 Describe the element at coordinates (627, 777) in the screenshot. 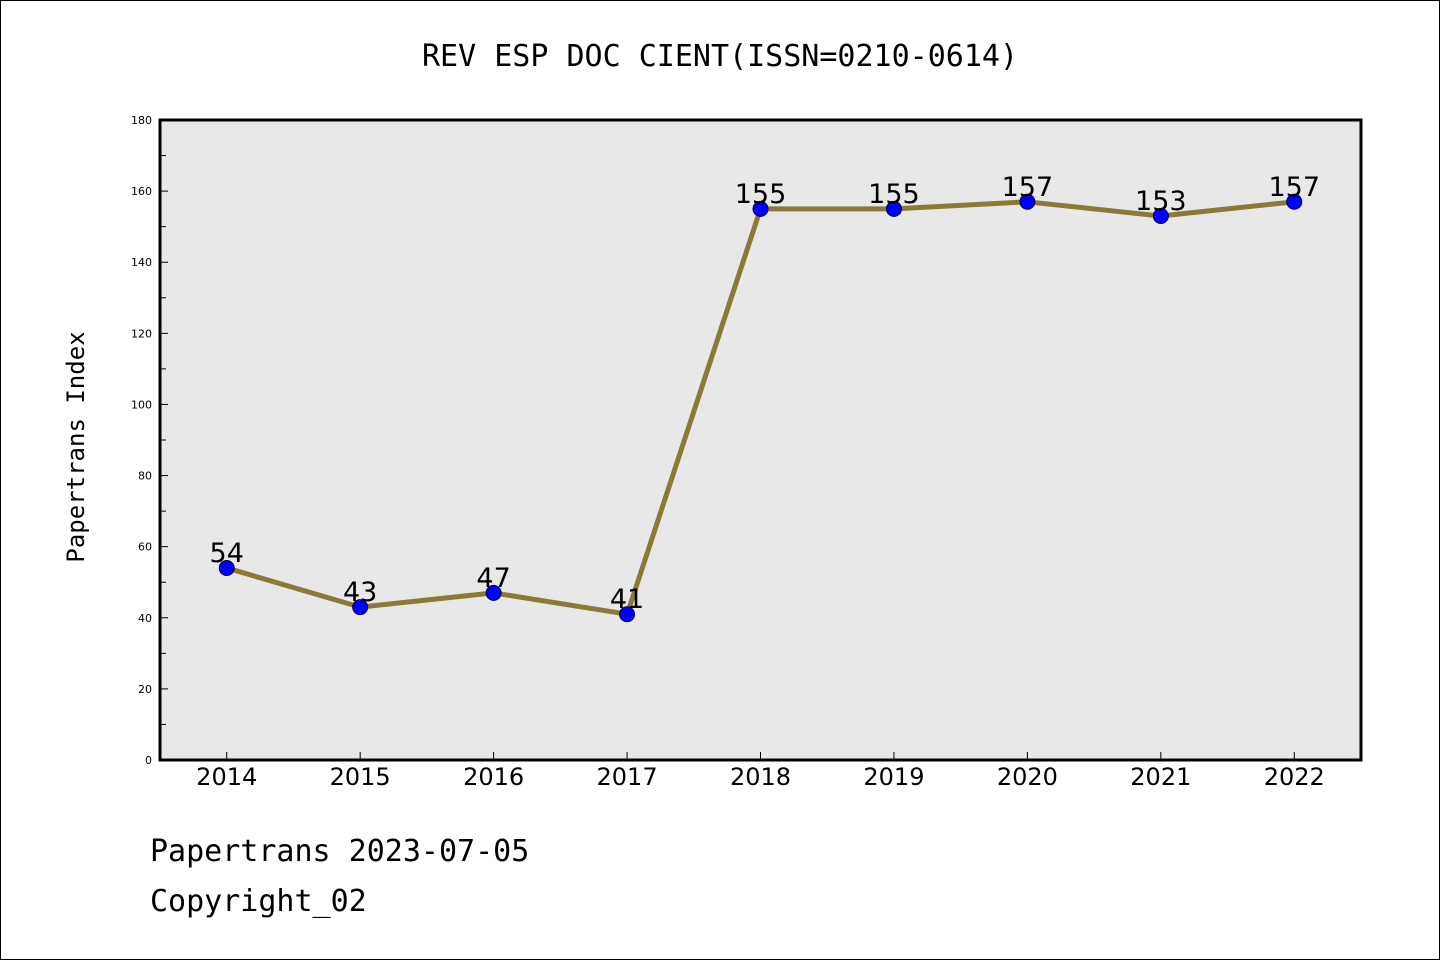

I see `x-tick-label: 2017` at that location.